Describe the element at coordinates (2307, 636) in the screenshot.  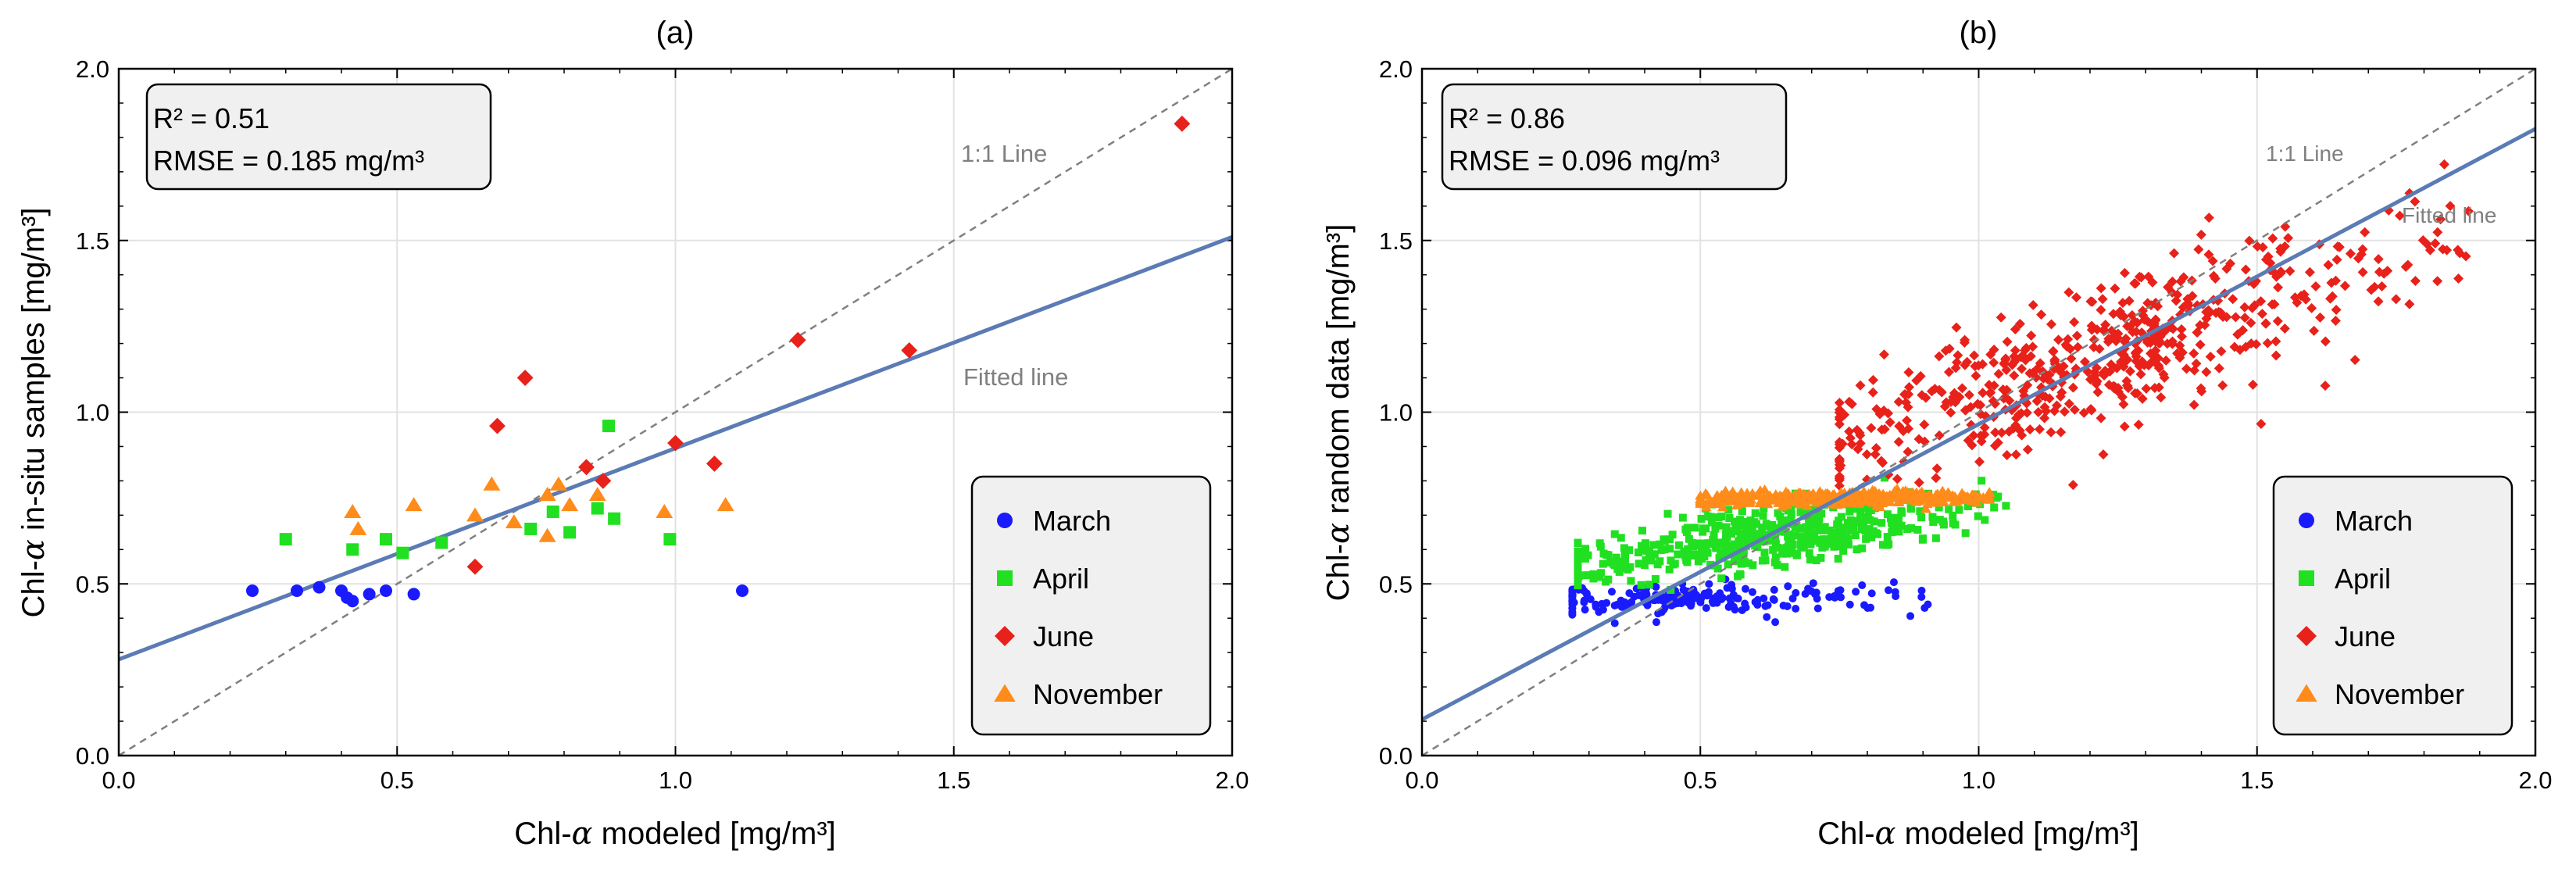
I see `legend-marker-june` at that location.